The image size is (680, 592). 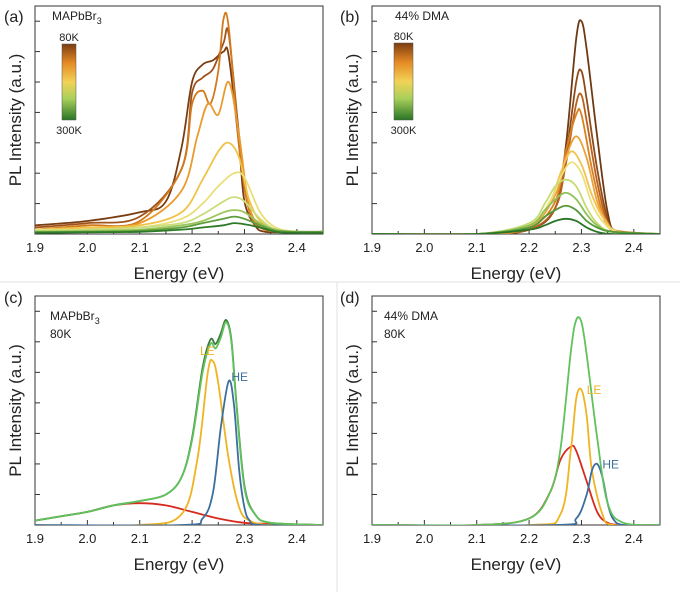 I want to click on panel-label: (a), so click(x=14, y=17).